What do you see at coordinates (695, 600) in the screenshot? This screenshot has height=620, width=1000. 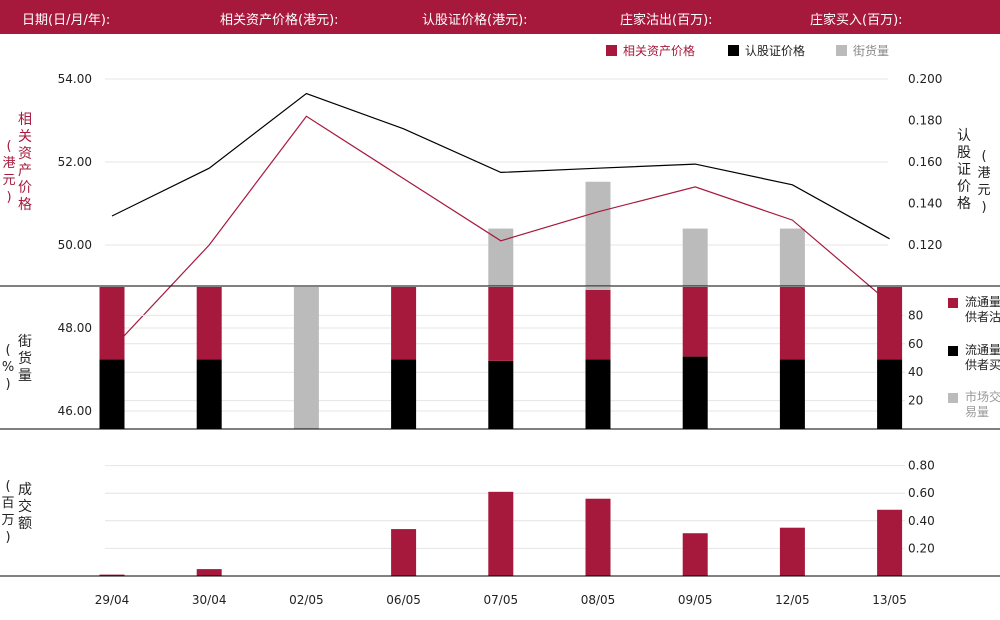 I see `x-tick-label: 09/05` at bounding box center [695, 600].